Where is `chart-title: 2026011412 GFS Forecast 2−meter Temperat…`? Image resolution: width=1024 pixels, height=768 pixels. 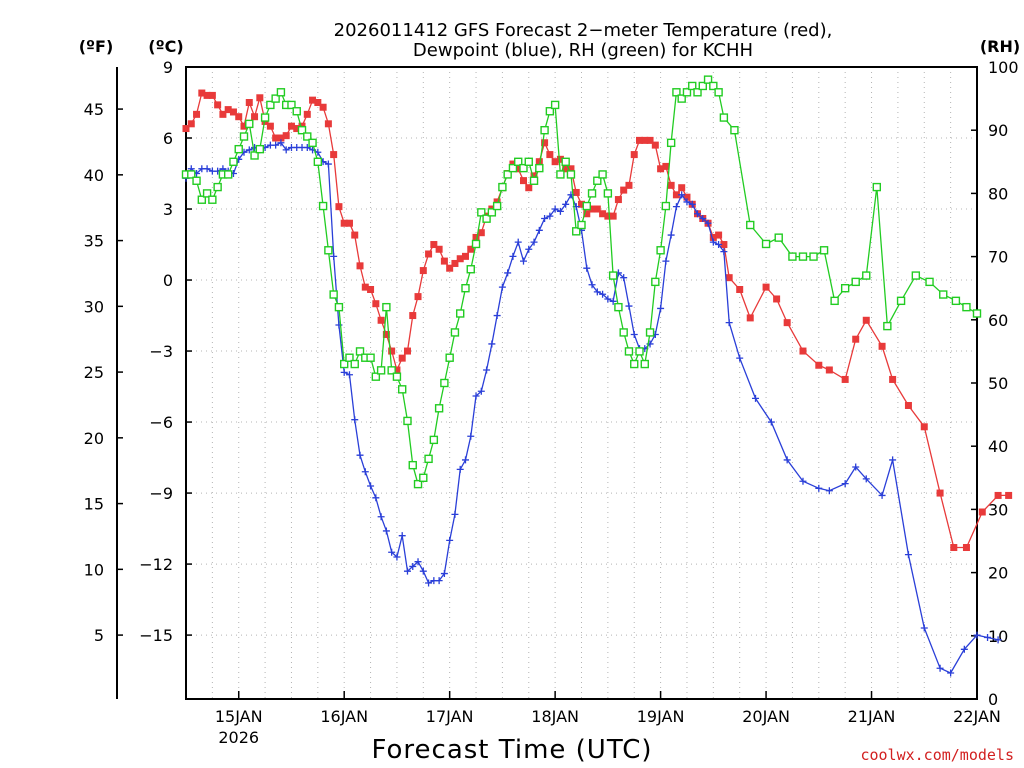
chart-title: 2026011412 GFS Forecast 2−meter Temperat… is located at coordinates (583, 40).